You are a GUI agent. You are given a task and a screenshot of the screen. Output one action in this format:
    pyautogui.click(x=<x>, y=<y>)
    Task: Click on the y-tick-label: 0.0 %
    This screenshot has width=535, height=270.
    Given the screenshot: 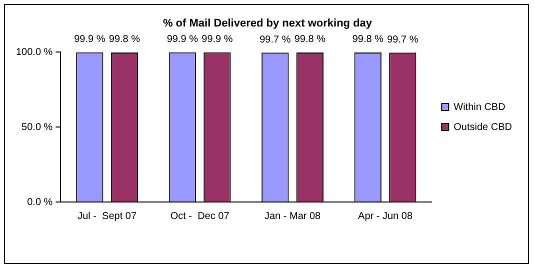 What is the action you would take?
    pyautogui.click(x=40, y=202)
    